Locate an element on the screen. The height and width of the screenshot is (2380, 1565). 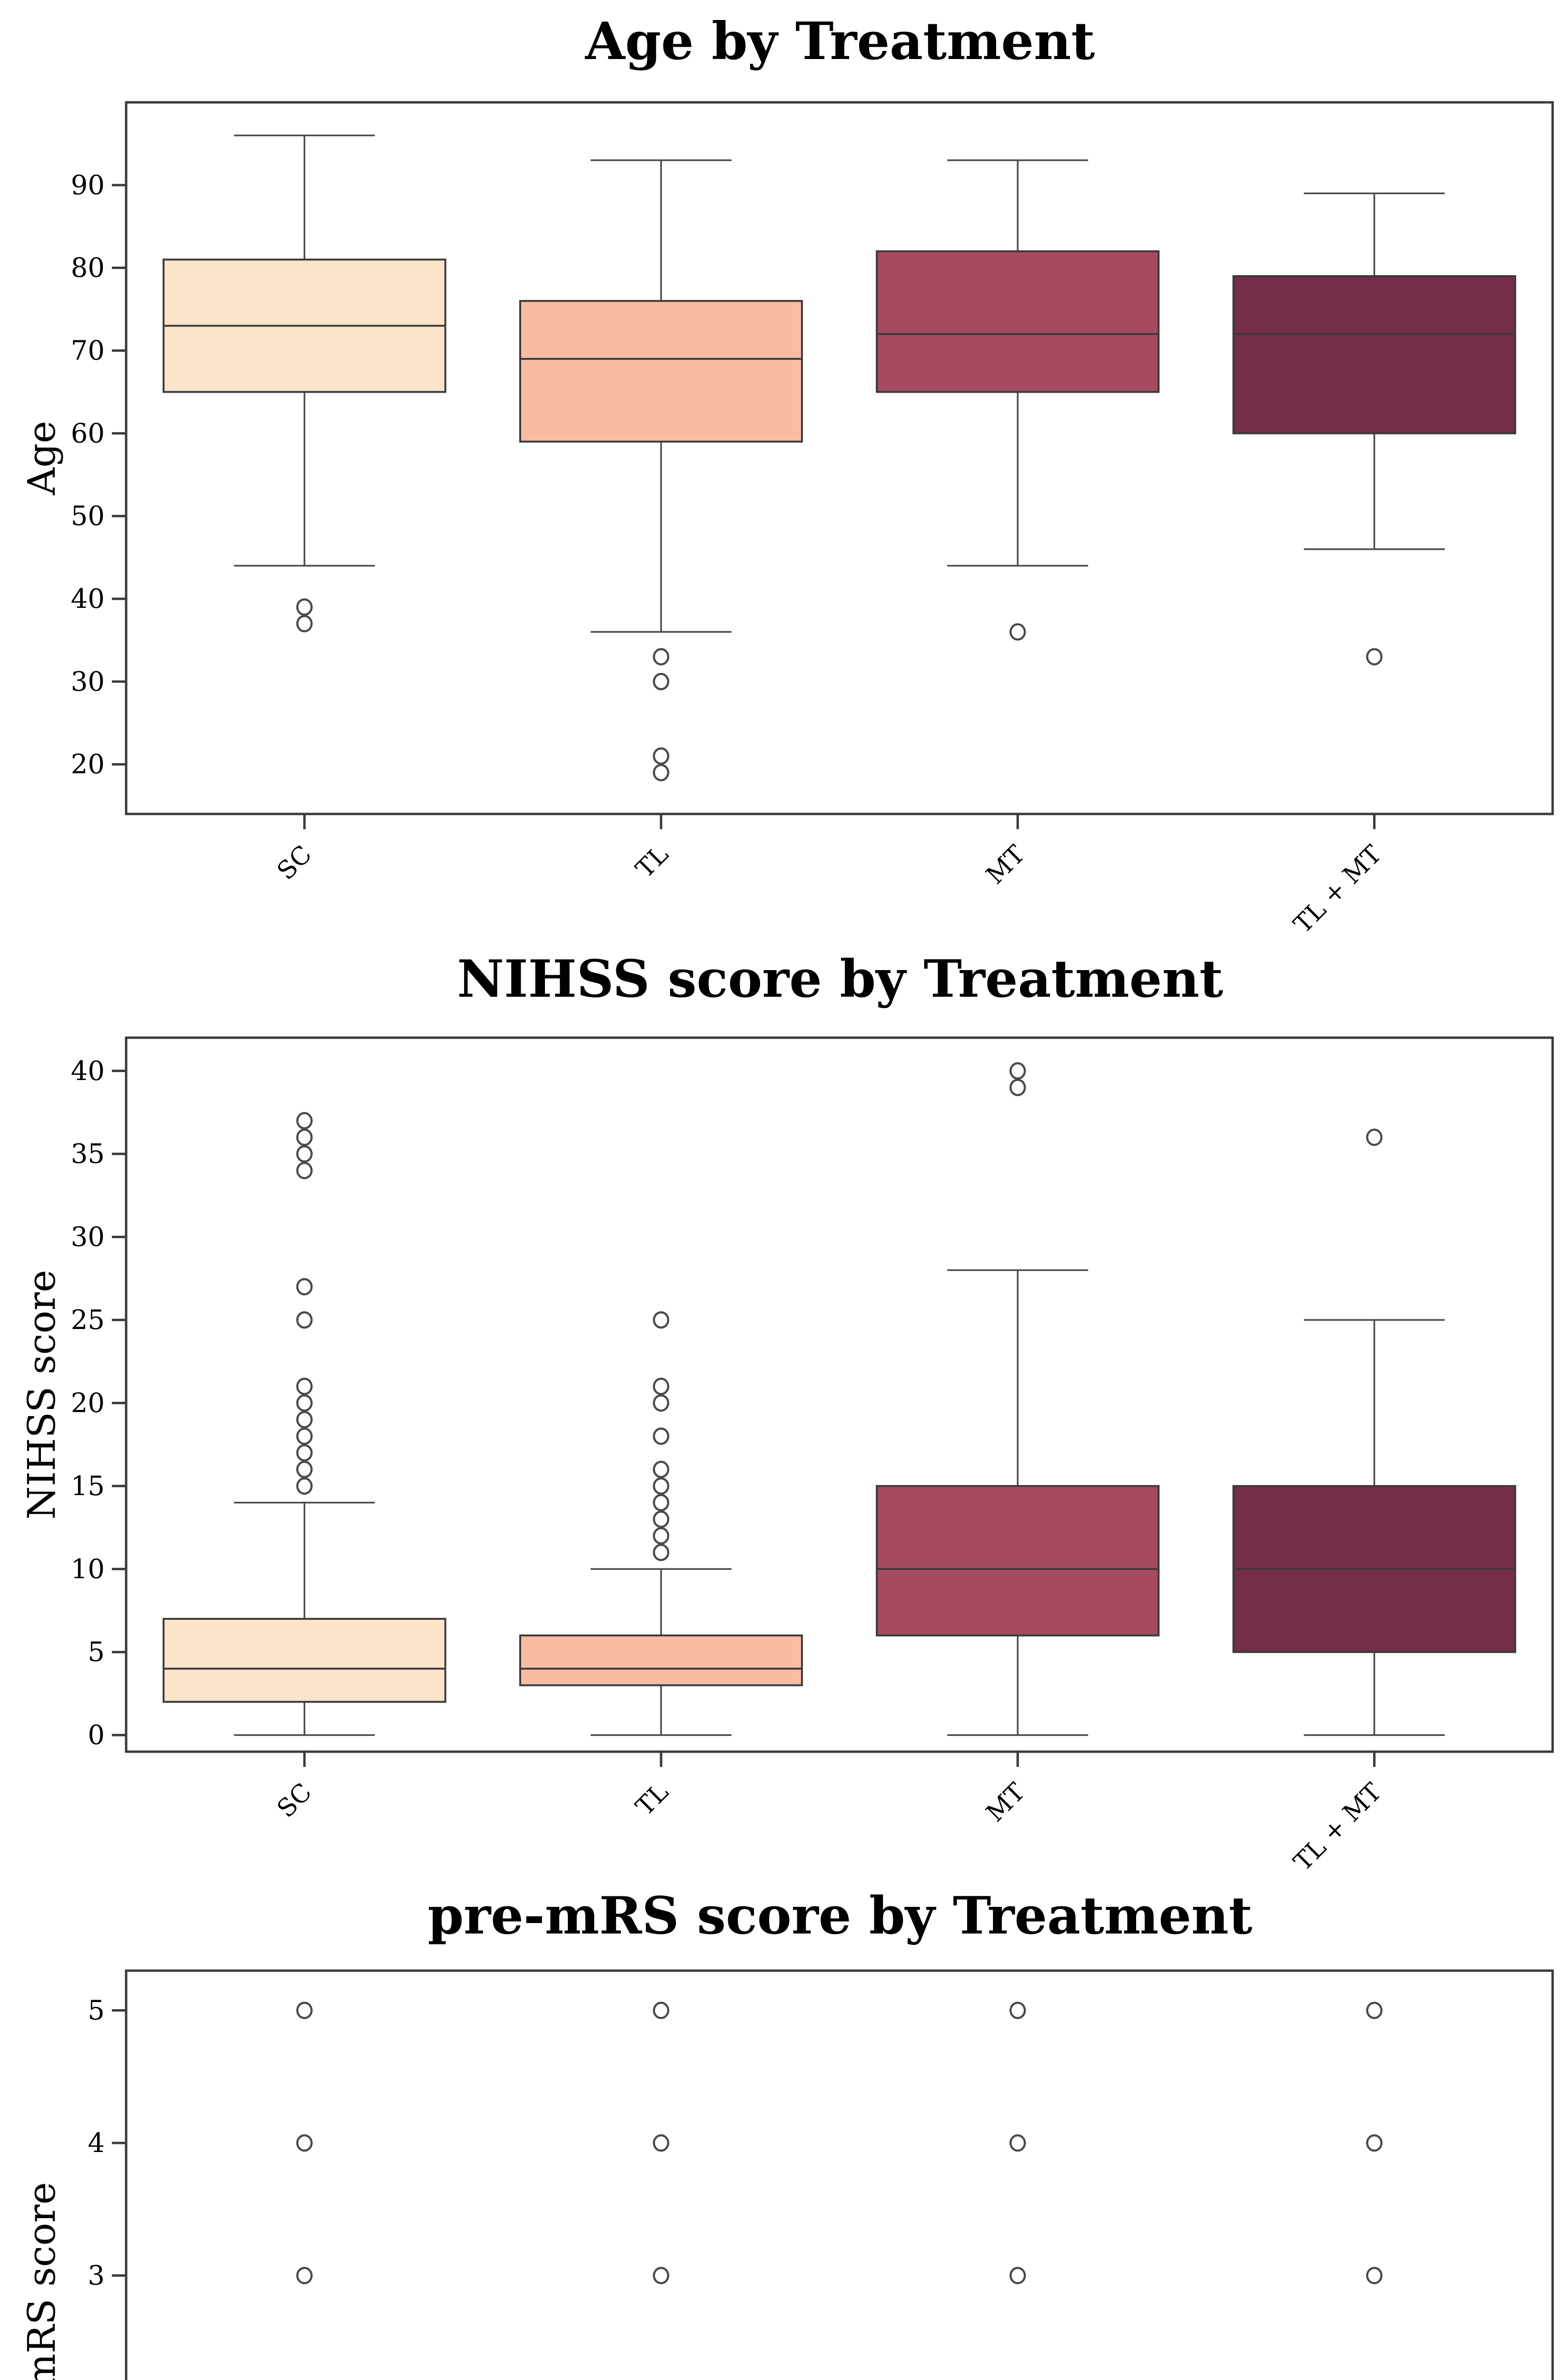
y-tick-label: 60 is located at coordinates (88, 433).